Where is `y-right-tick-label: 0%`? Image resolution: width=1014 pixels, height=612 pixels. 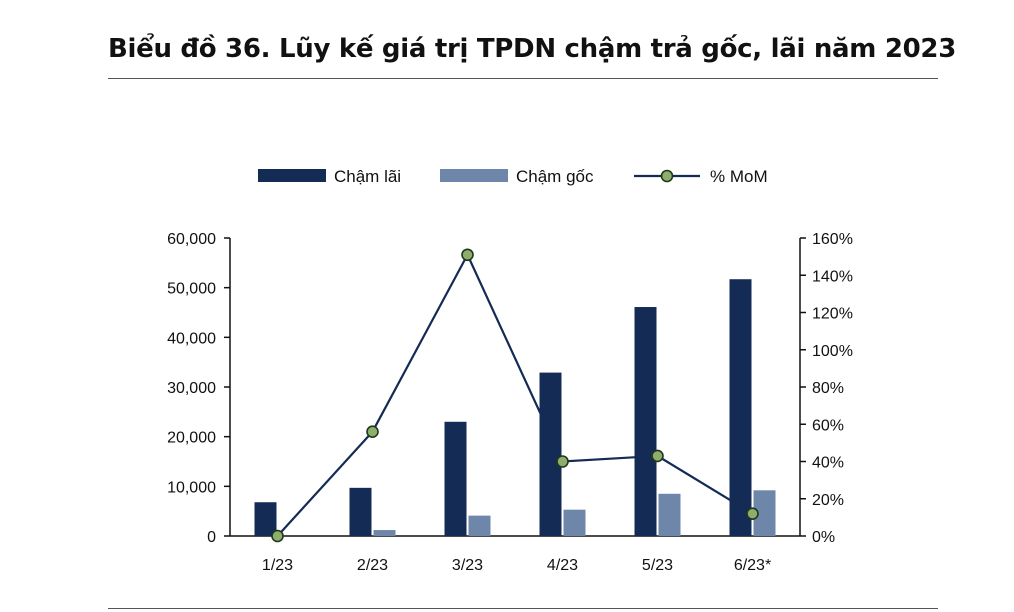 y-right-tick-label: 0% is located at coordinates (823, 537).